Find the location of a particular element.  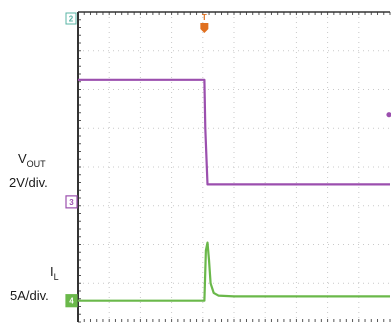

vout-edge-dot is located at coordinates (388, 115).